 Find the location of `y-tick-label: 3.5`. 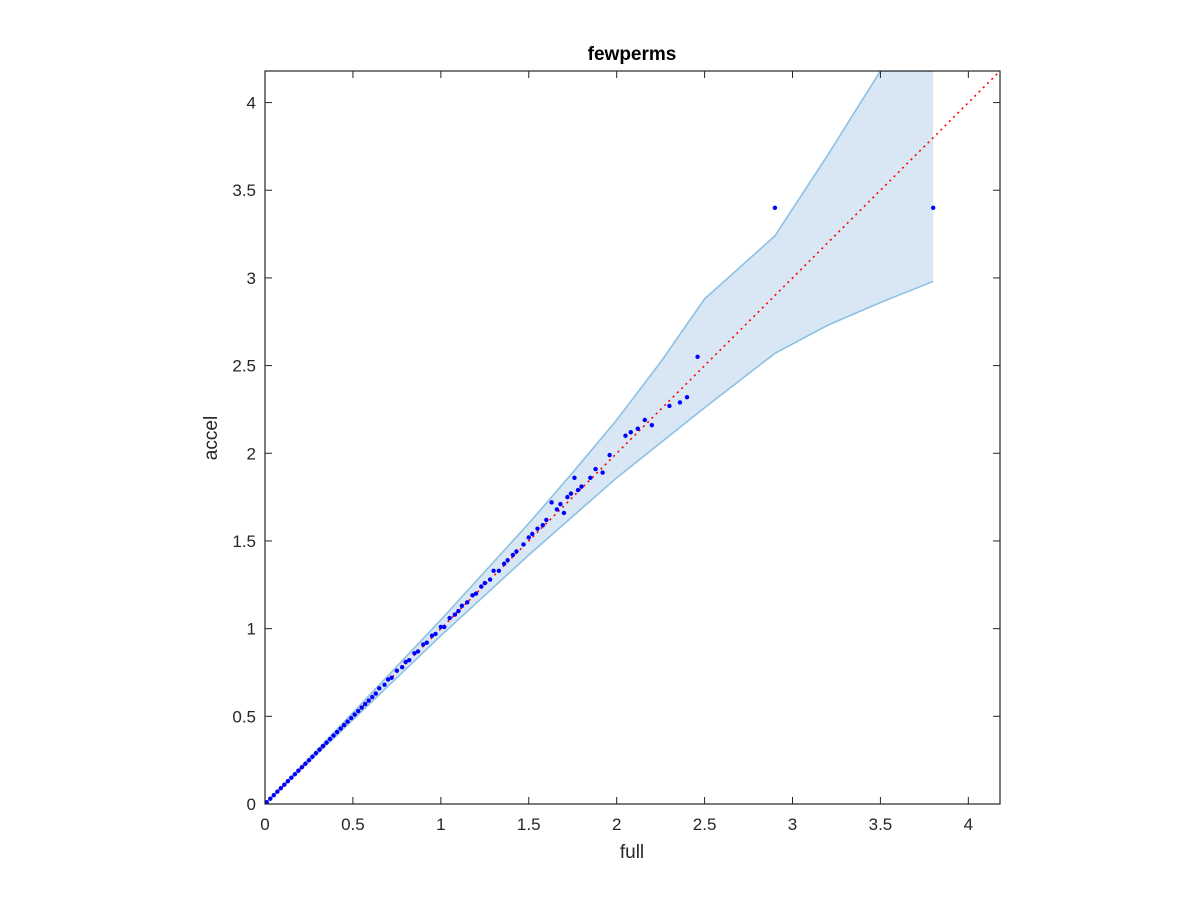

y-tick-label: 3.5 is located at coordinates (244, 190).